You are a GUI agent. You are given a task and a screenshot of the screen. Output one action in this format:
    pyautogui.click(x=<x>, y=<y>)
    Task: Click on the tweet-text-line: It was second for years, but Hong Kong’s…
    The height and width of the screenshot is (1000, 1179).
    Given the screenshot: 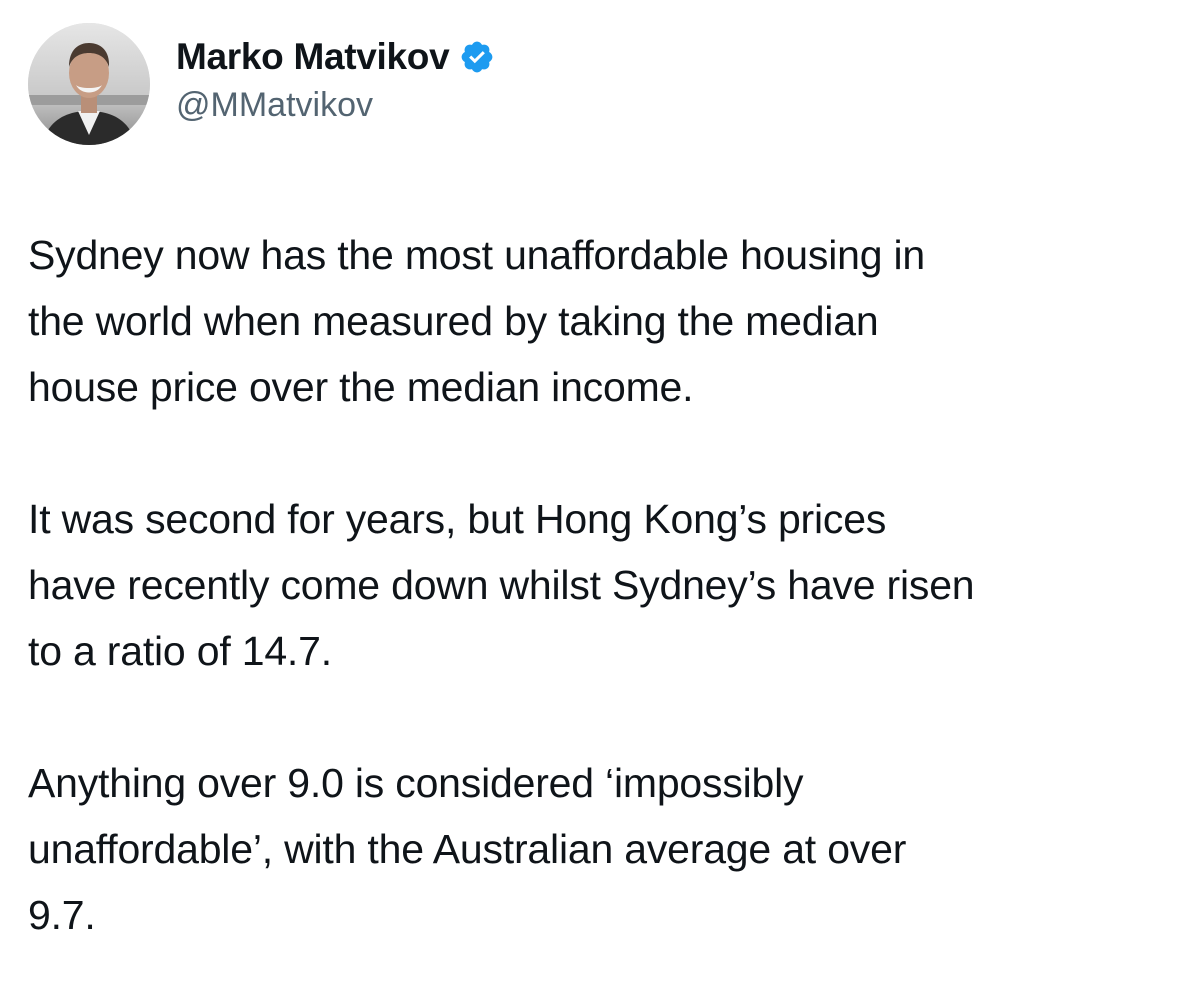 What is the action you would take?
    pyautogui.click(x=457, y=519)
    